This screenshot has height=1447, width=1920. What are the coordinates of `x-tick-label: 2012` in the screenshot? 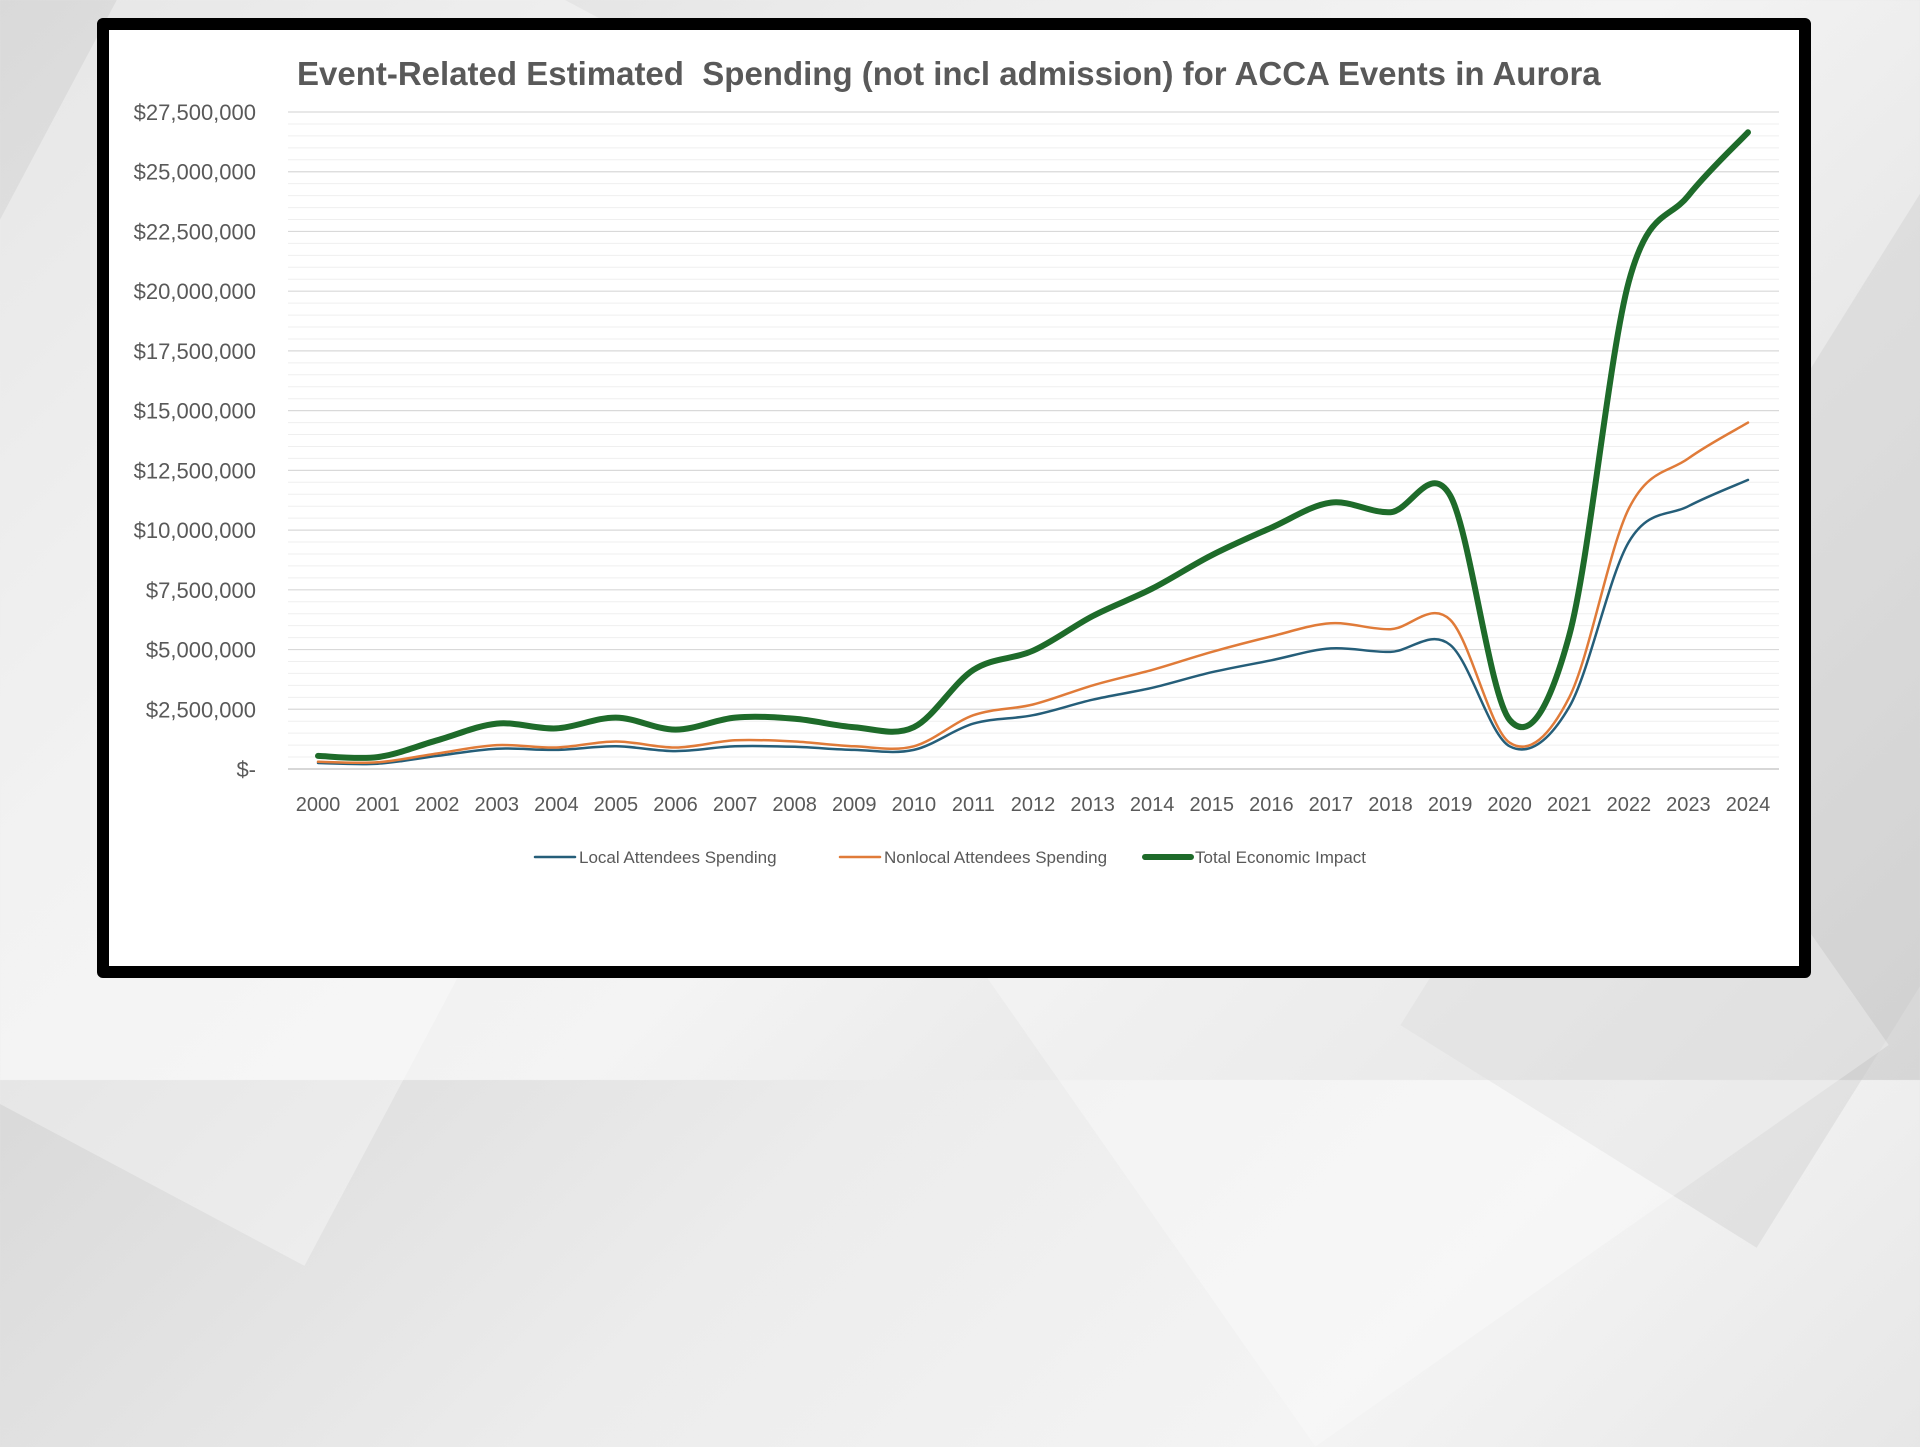 It's located at (1033, 805).